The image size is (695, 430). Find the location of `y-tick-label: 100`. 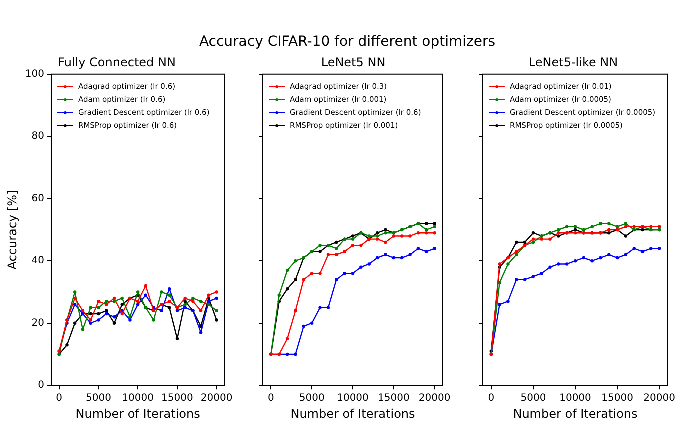

y-tick-label: 100 is located at coordinates (34, 74).